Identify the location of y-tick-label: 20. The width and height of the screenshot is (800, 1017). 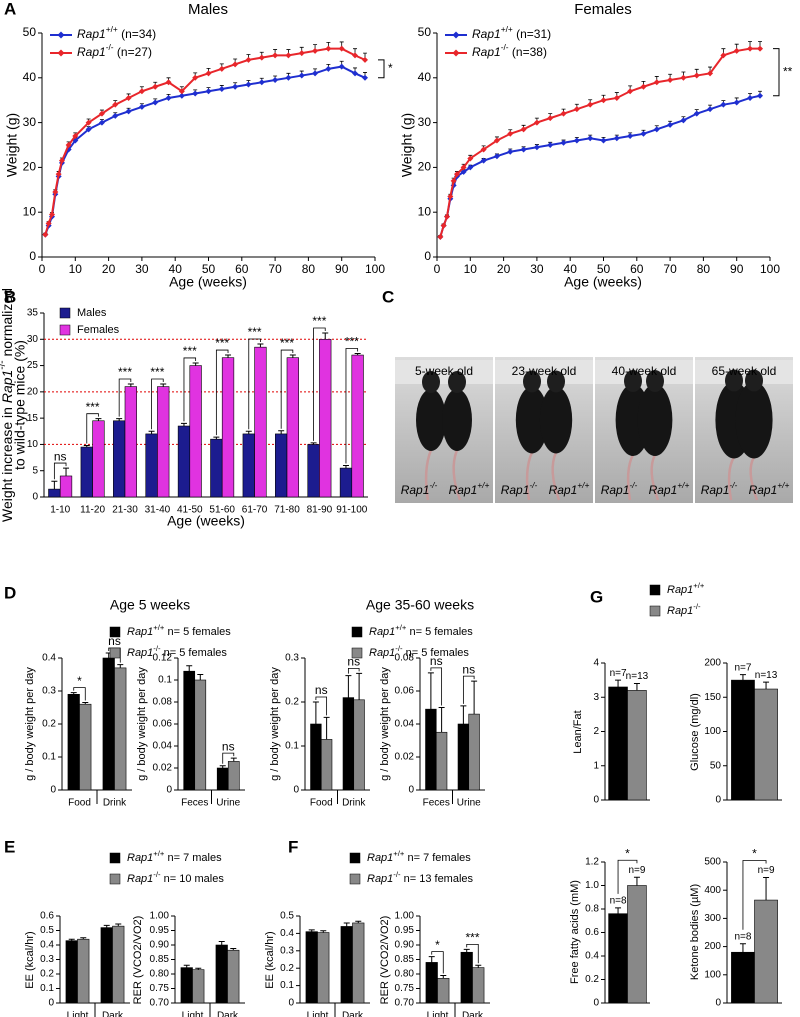
(425, 167).